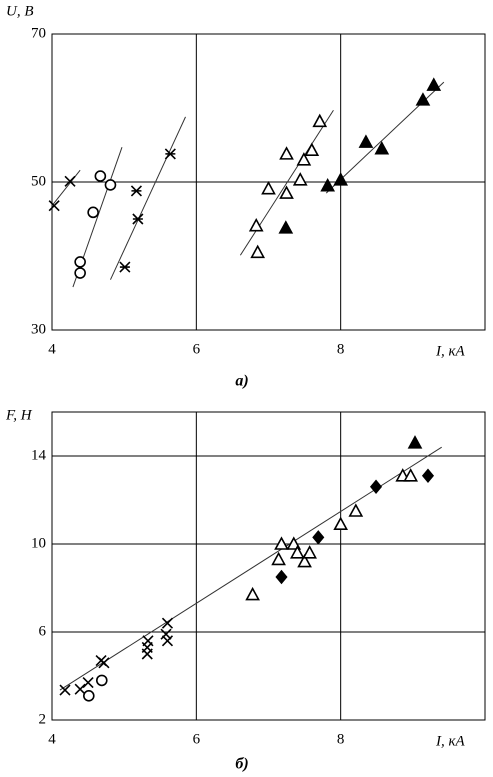  What do you see at coordinates (20, 11) in the screenshot?
I see `y-axis-label: U, В` at bounding box center [20, 11].